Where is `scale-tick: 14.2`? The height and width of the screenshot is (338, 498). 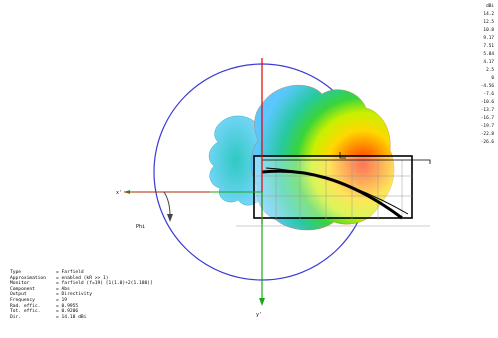
scale-tick: 14.2 is located at coordinates (488, 14).